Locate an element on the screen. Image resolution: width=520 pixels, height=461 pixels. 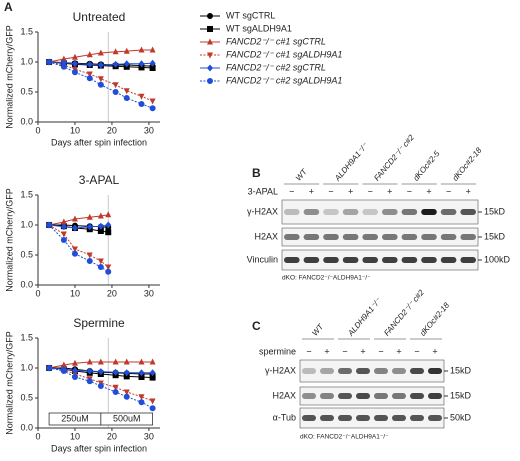
annotation: 250uM is located at coordinates (75, 418).